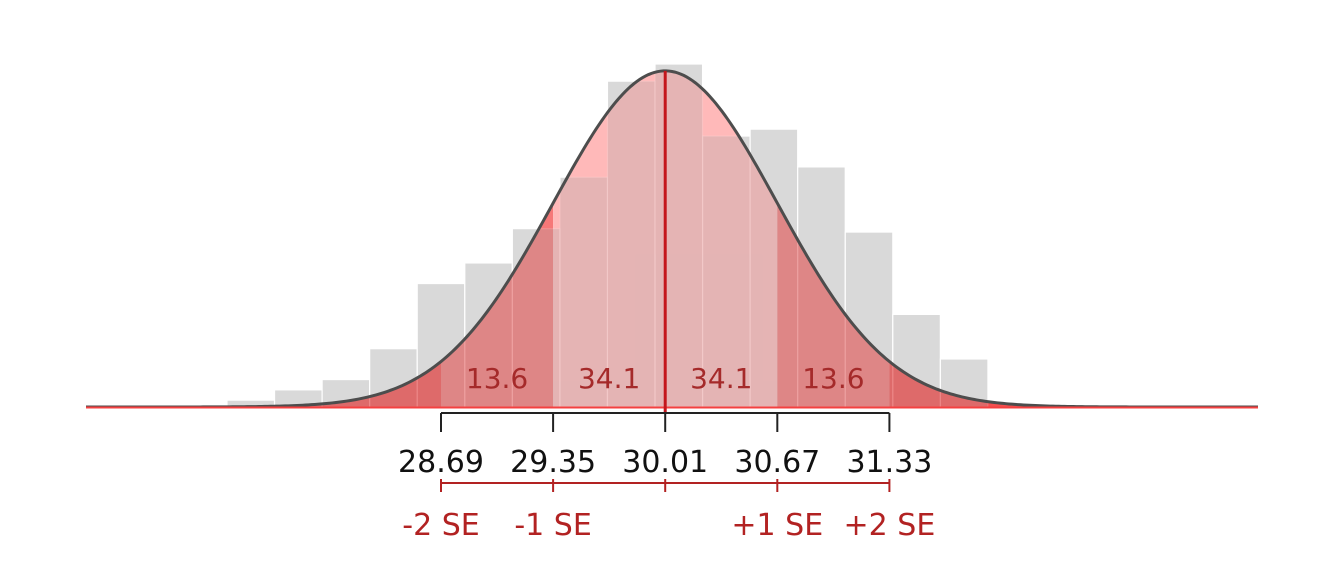  What do you see at coordinates (552, 525) in the screenshot?
I see `se-label: -1 SE` at bounding box center [552, 525].